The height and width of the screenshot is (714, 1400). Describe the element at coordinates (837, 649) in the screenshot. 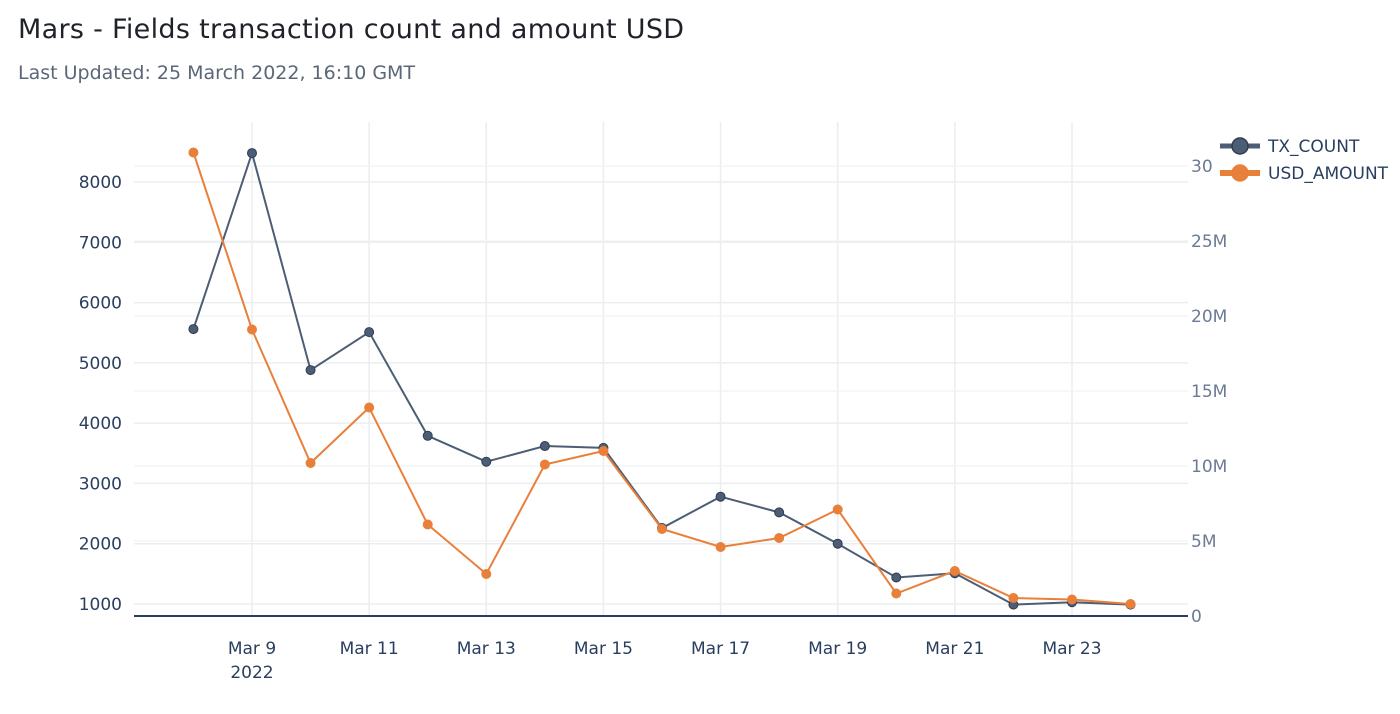

I see `x-tick-label: Mar 19` at that location.